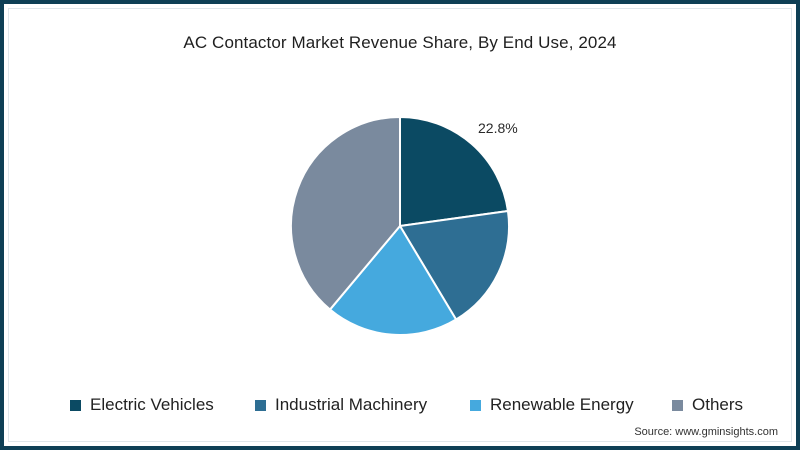  What do you see at coordinates (152, 404) in the screenshot?
I see `legend-label: Electric Vehicles` at bounding box center [152, 404].